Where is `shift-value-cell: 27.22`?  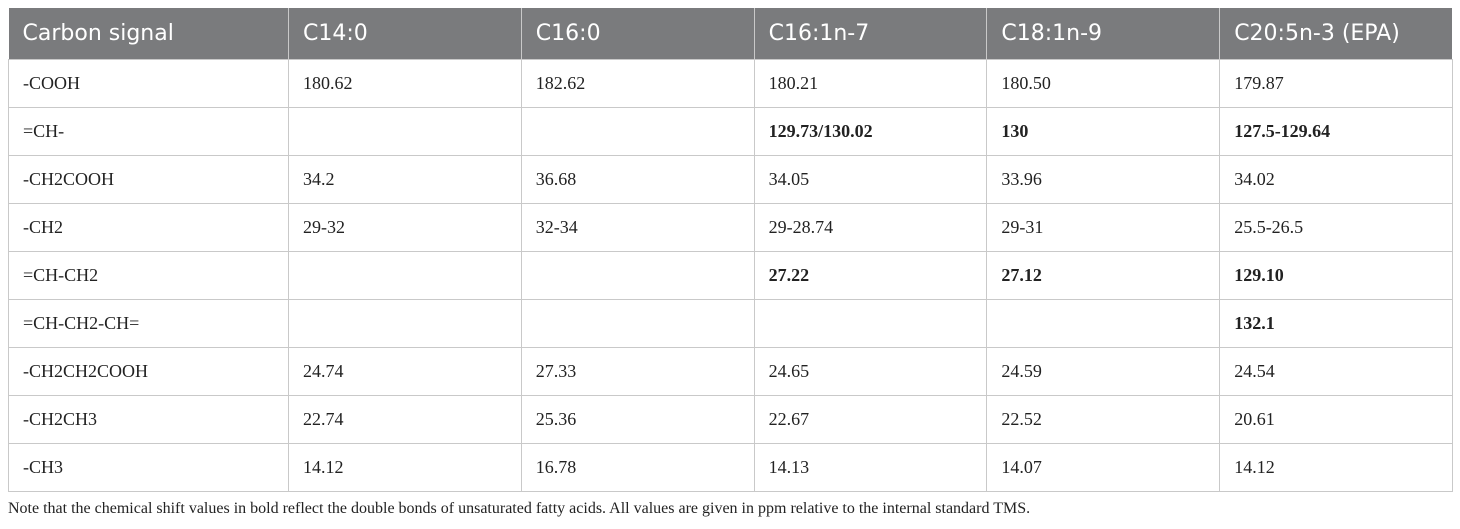 shift-value-cell: 27.22 is located at coordinates (870, 275).